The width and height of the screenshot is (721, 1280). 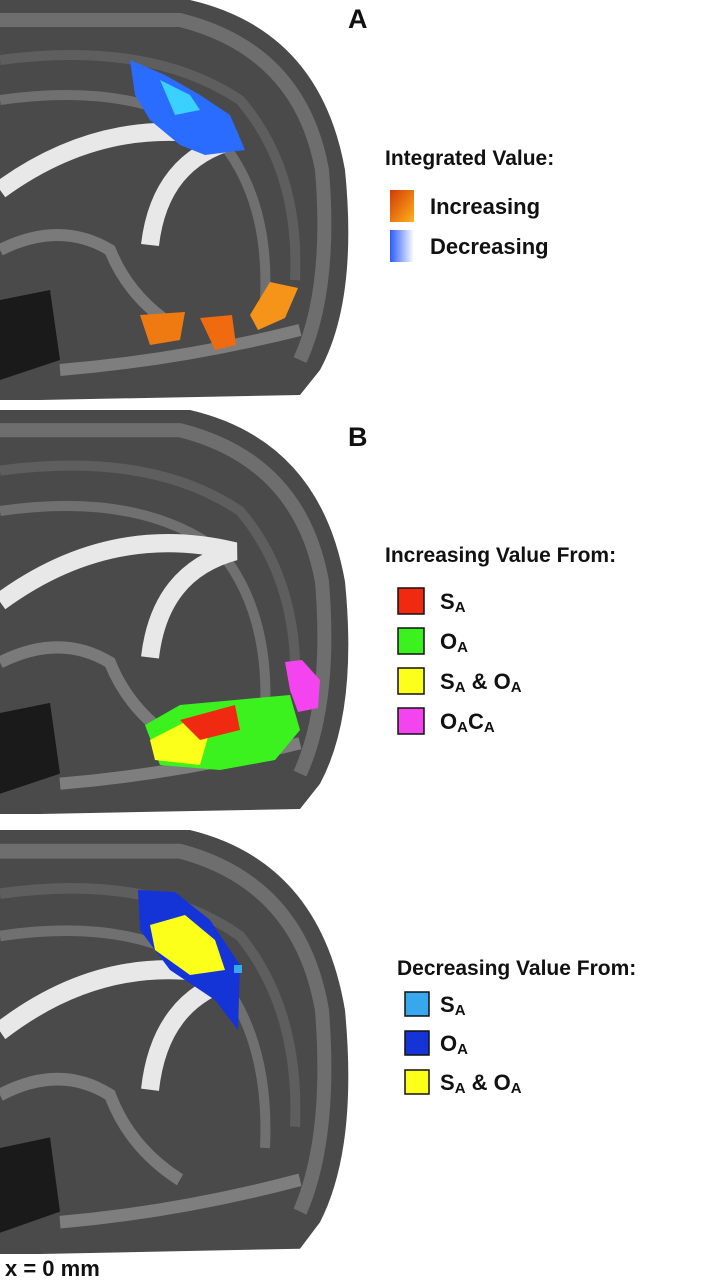 I want to click on panel-label: B, so click(x=358, y=437).